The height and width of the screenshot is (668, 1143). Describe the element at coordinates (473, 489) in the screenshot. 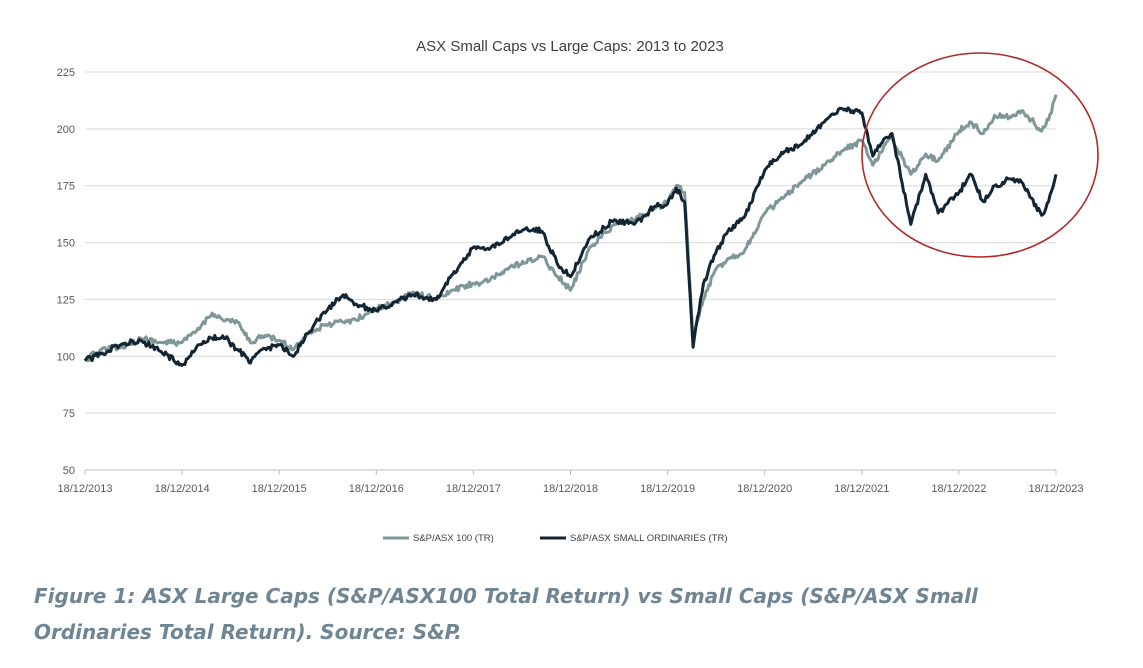

I see `x-tick-label: 18/12/2017` at that location.